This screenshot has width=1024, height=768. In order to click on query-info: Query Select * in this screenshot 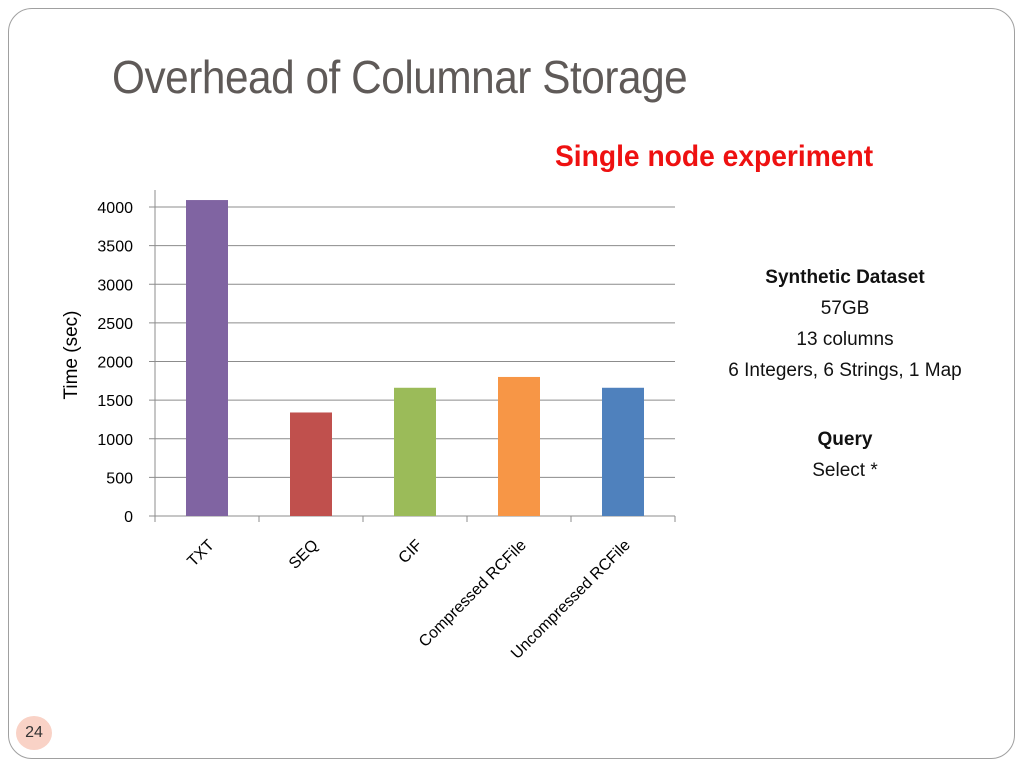, I will do `click(845, 455)`.